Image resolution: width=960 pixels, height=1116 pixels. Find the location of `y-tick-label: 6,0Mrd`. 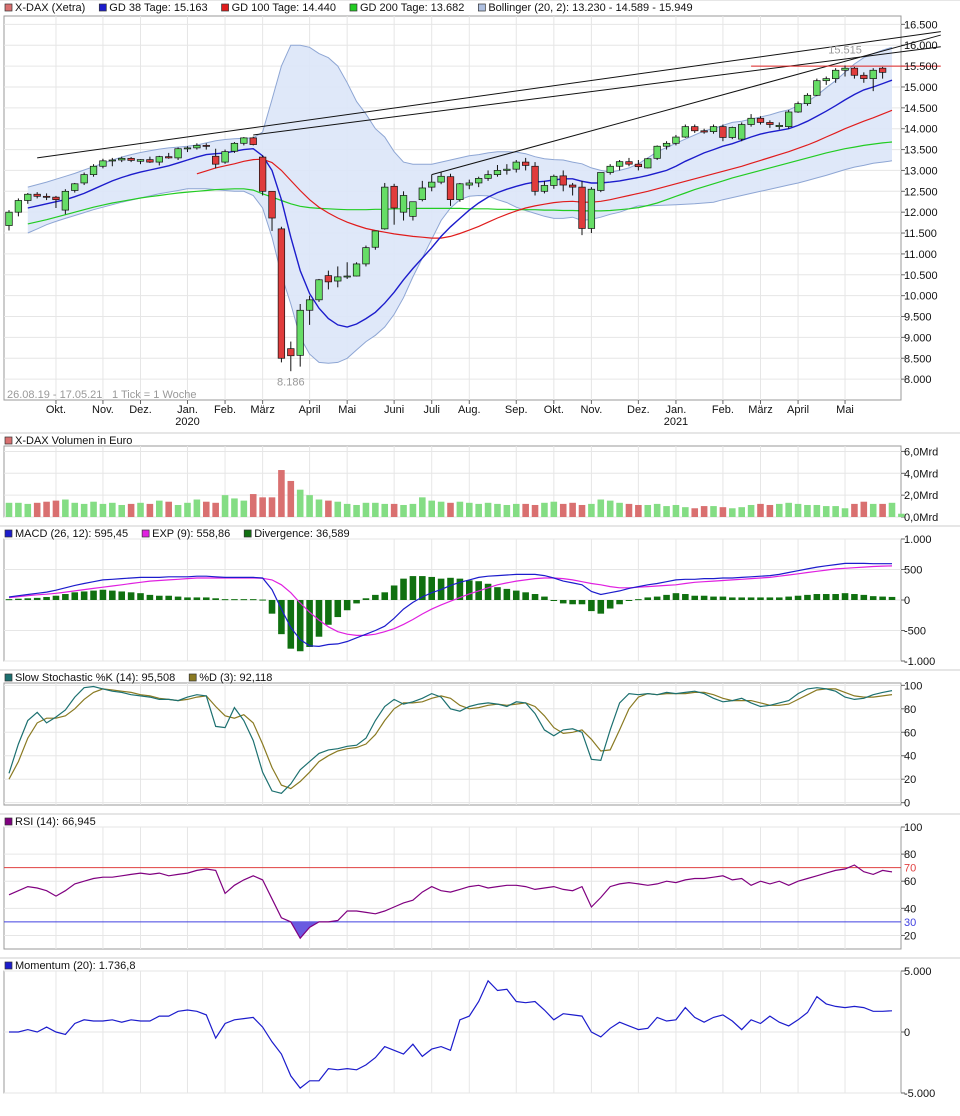

y-tick-label: 6,0Mrd is located at coordinates (921, 452).